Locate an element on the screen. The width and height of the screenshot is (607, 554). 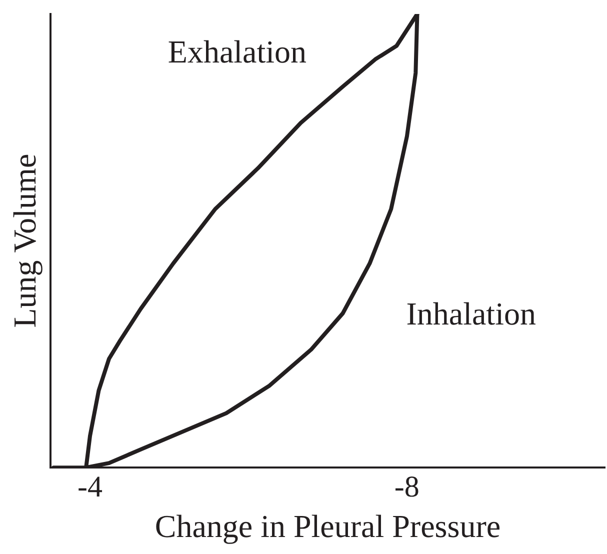
x-axis-title: Change in Pleural Pressure is located at coordinates (327, 526).